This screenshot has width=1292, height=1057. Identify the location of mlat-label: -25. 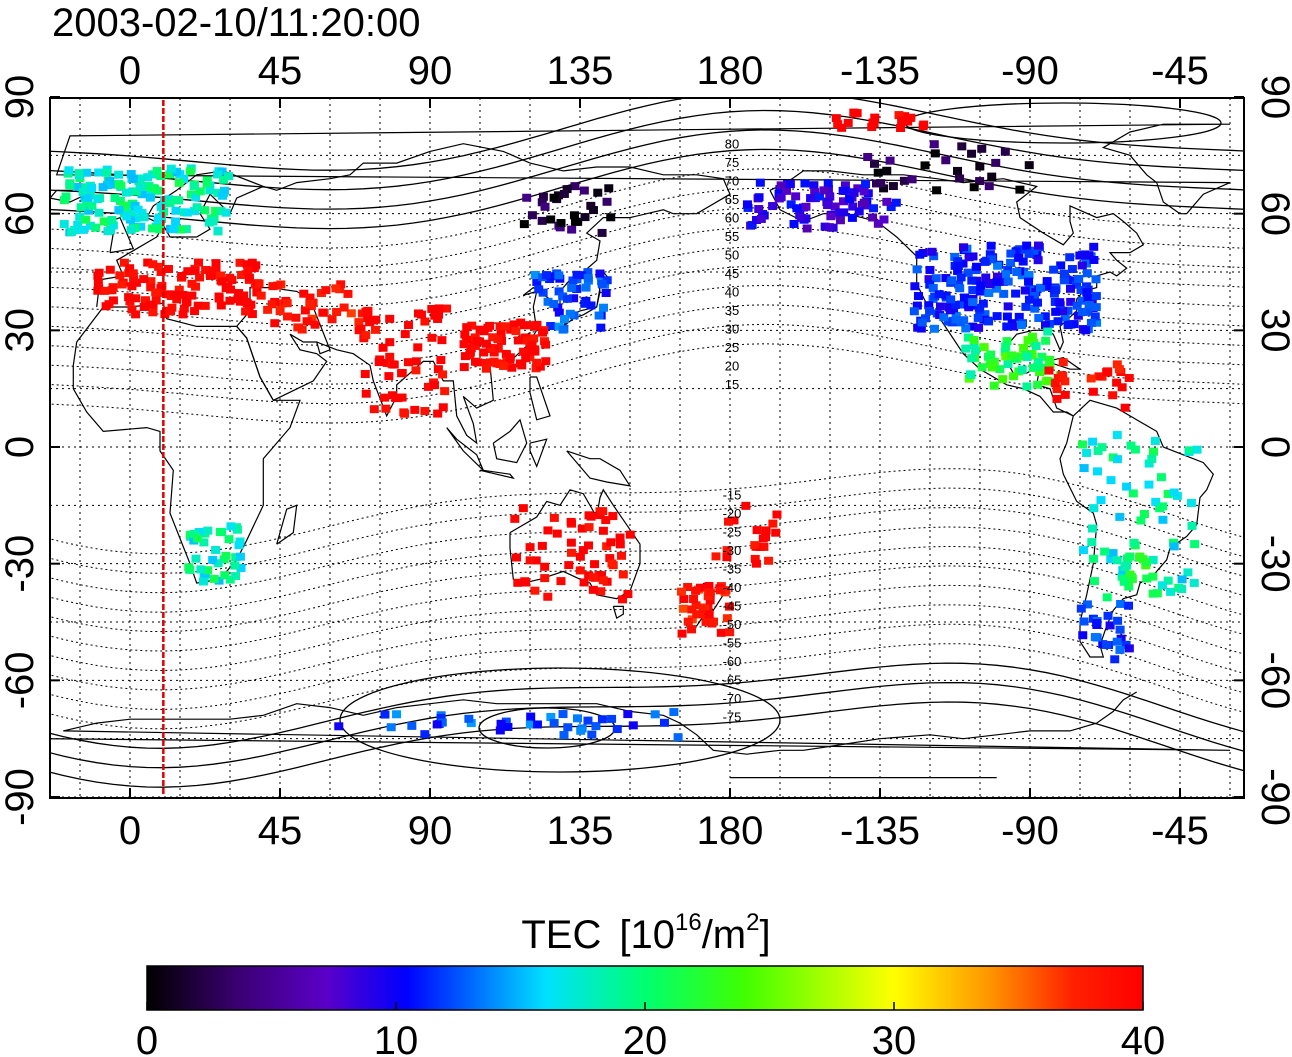
(732, 532).